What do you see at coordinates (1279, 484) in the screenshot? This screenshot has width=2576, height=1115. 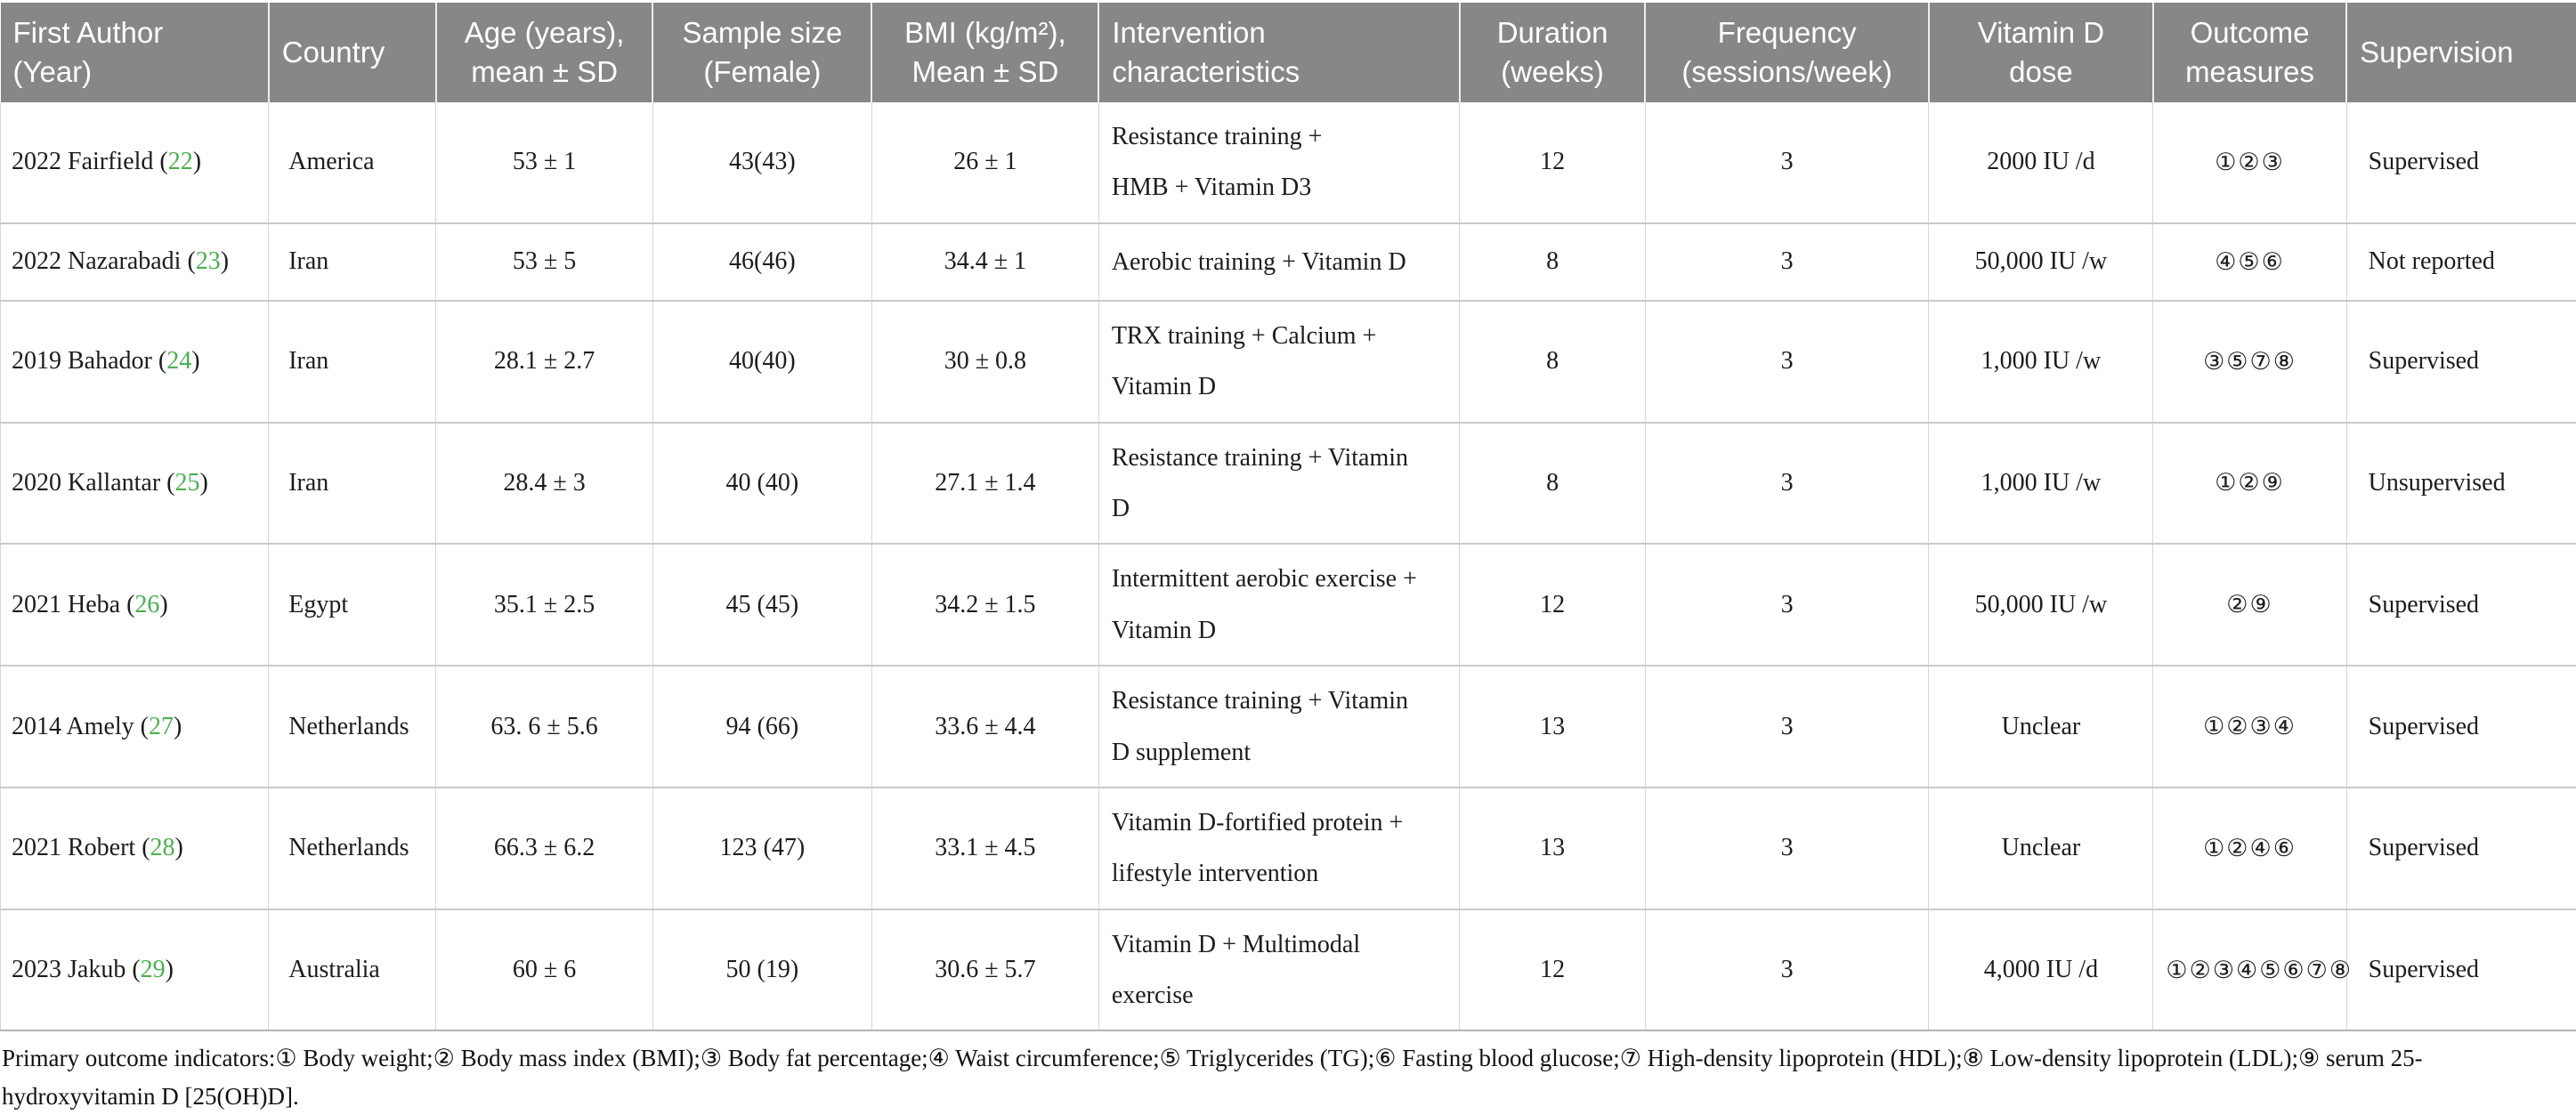 I see `cell-intervention: Resistance training + Vitamin D` at bounding box center [1279, 484].